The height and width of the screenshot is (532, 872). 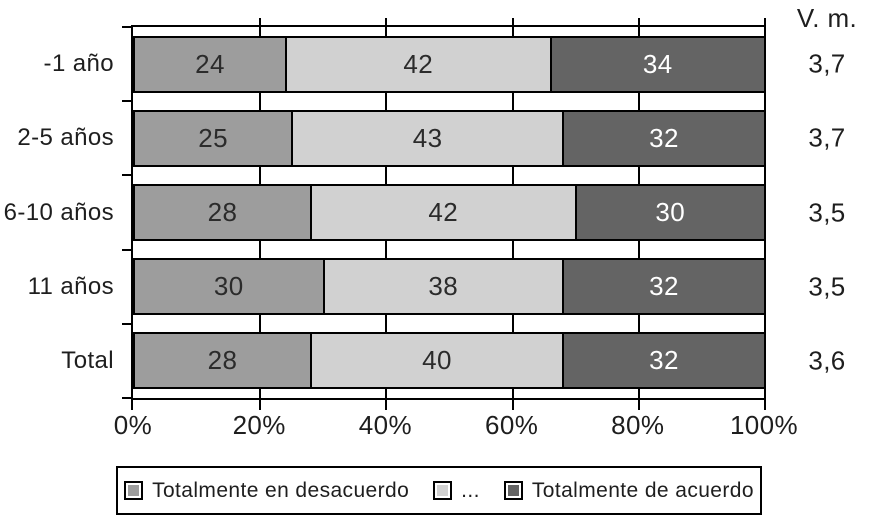 What do you see at coordinates (642, 490) in the screenshot?
I see `legend-label: Totalmente de acuerdo` at bounding box center [642, 490].